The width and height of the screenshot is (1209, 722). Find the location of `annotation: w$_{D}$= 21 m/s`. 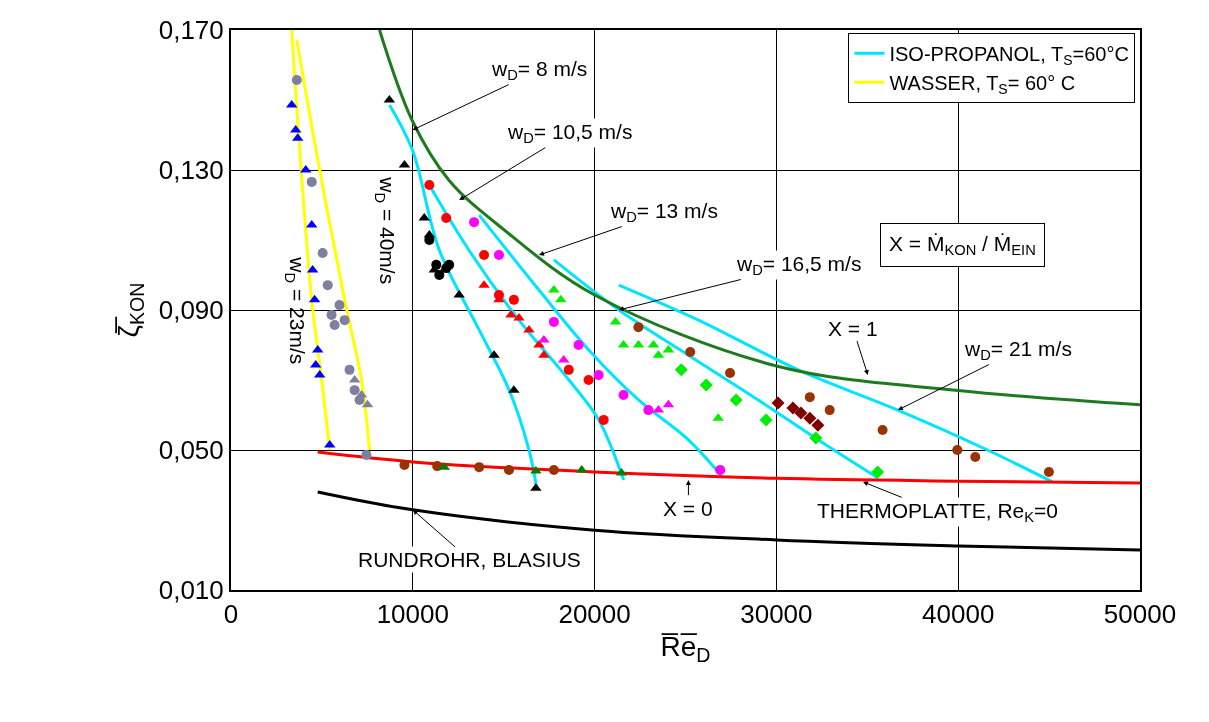

annotation: w$_{D}$= 21 m/s is located at coordinates (1018, 350).